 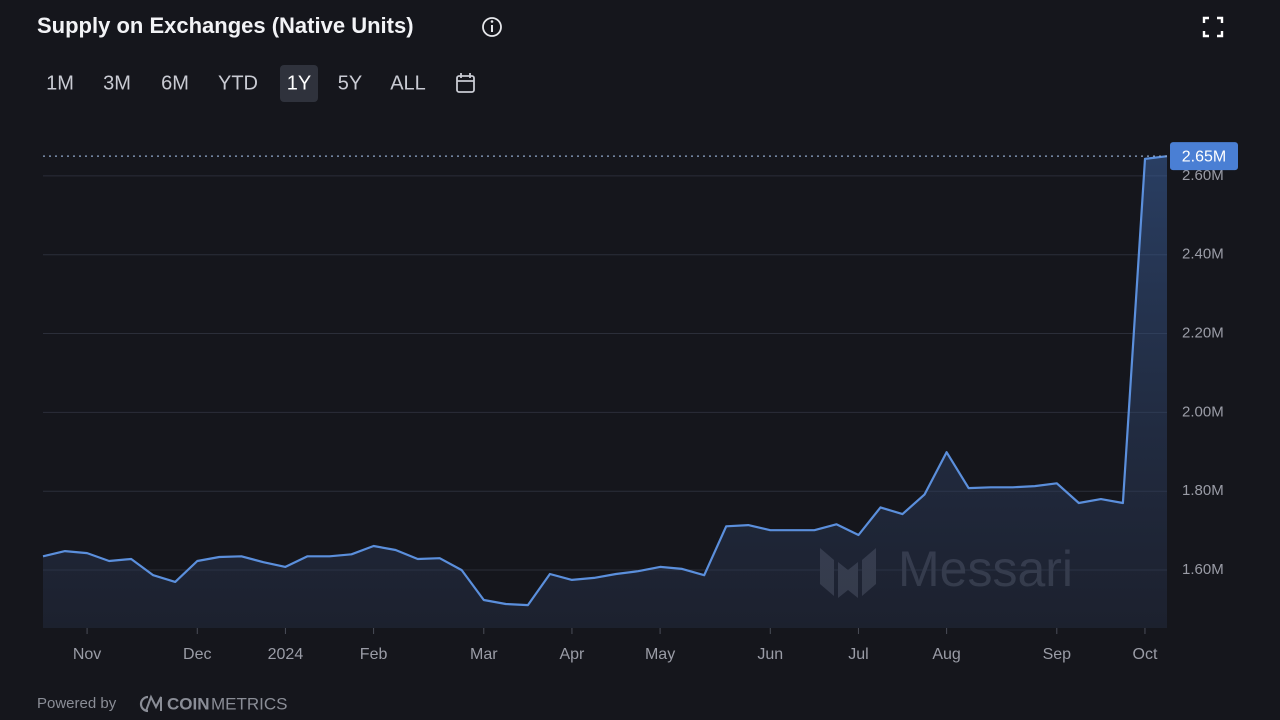 What do you see at coordinates (1203, 333) in the screenshot?
I see `y-tick-label: 2.20M` at bounding box center [1203, 333].